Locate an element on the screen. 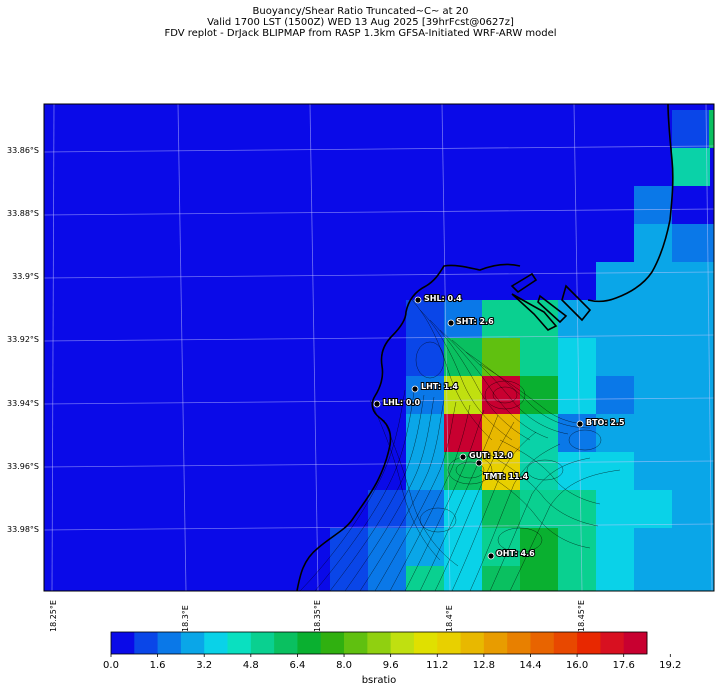  site-label: BTO: 2.5 is located at coordinates (605, 422).